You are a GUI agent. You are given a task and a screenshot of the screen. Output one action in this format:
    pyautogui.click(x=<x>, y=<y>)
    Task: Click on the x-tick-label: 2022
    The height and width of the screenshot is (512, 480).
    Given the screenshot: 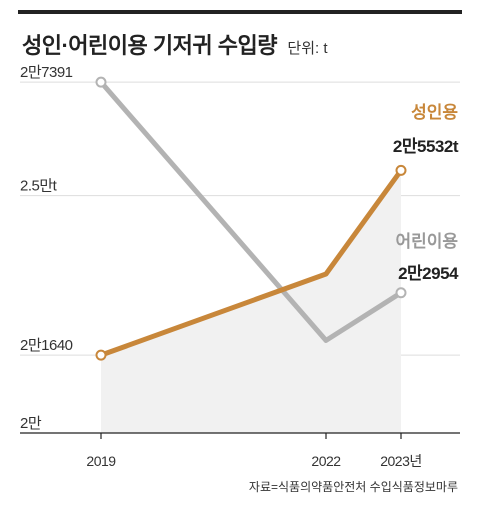 What is the action you would take?
    pyautogui.click(x=326, y=461)
    